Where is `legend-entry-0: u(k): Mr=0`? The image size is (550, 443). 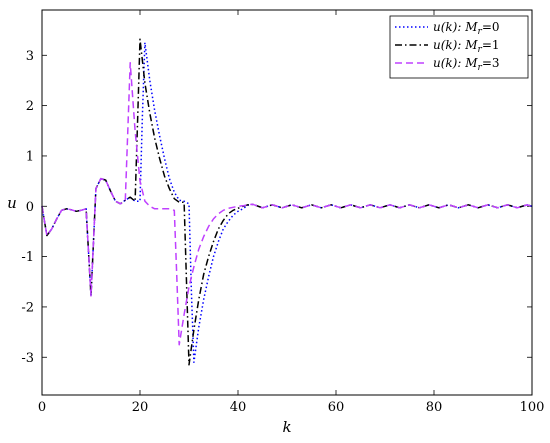
legend-entry-0: u(k): Mr=0 is located at coordinates (466, 28).